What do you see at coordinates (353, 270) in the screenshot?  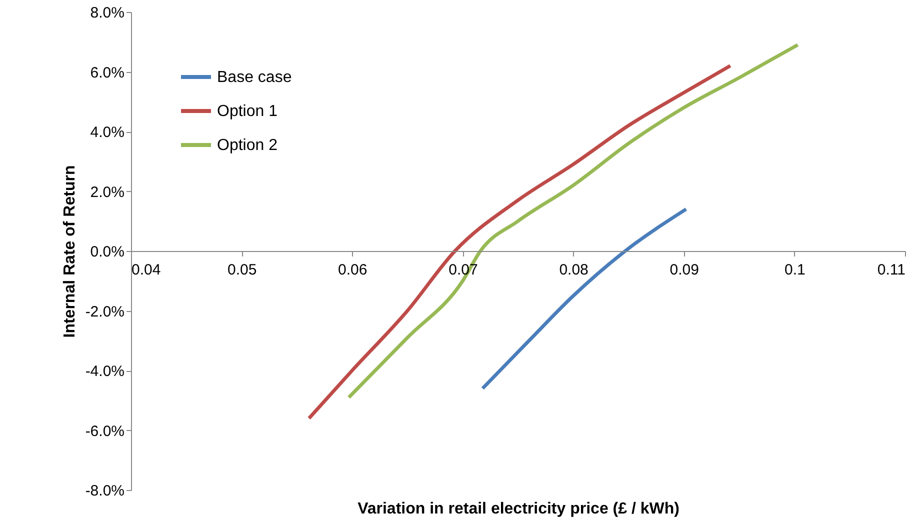 I see `x-tick-label: 0.06` at bounding box center [353, 270].